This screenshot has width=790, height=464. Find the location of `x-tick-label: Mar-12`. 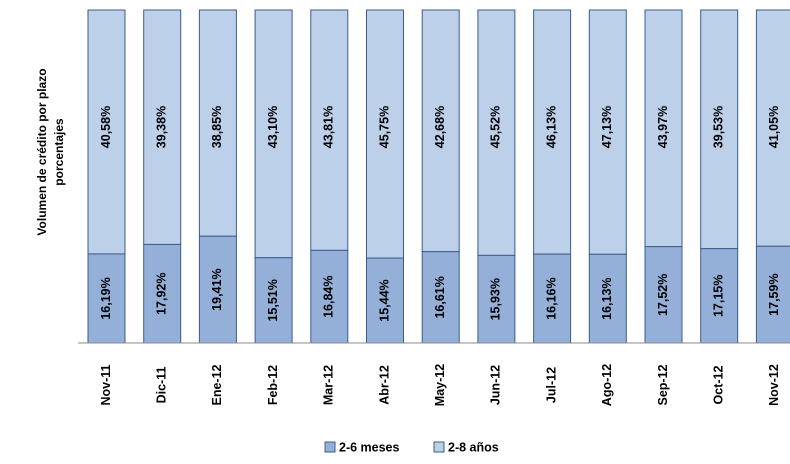

x-tick-label: Mar-12 is located at coordinates (329, 385).